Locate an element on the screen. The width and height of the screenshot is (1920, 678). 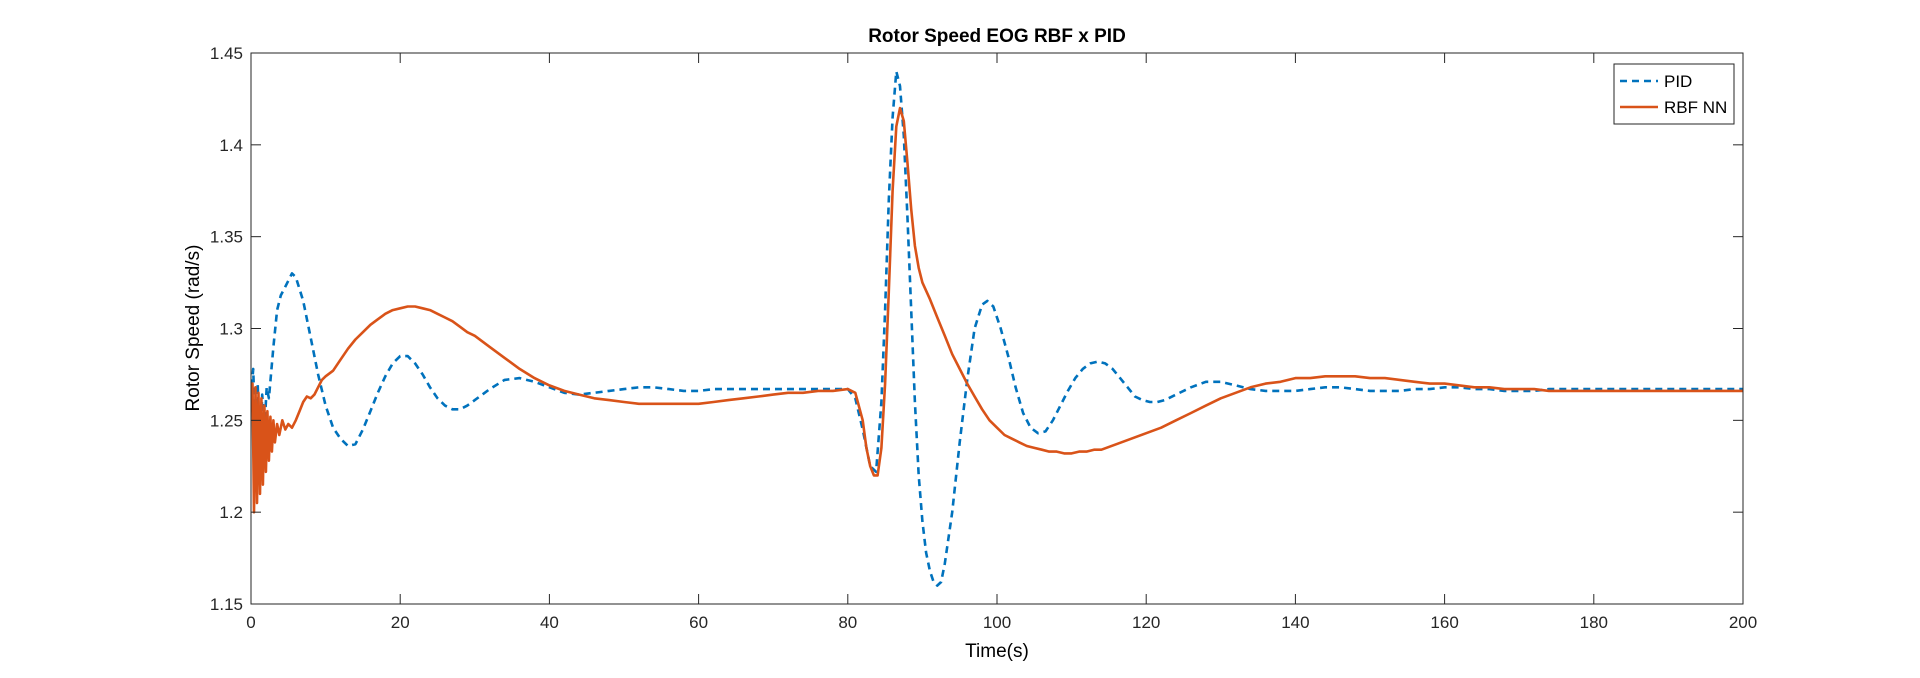
x-tick-label: 20 is located at coordinates (400, 622).